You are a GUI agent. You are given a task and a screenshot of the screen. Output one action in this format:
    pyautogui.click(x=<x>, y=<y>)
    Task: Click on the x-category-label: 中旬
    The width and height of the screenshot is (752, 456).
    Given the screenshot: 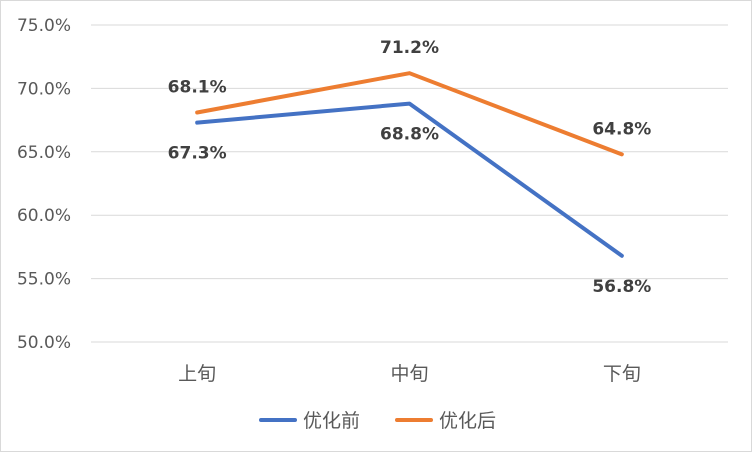 What is the action you would take?
    pyautogui.click(x=409, y=374)
    